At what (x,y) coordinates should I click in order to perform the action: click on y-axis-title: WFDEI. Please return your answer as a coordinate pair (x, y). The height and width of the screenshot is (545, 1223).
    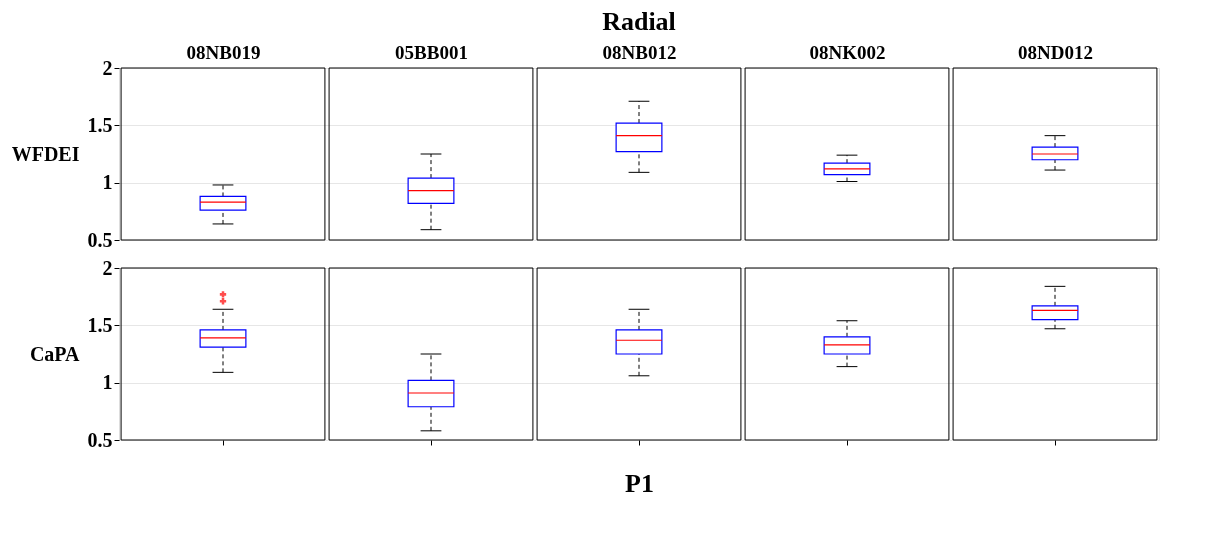
    Looking at the image, I should click on (45, 153).